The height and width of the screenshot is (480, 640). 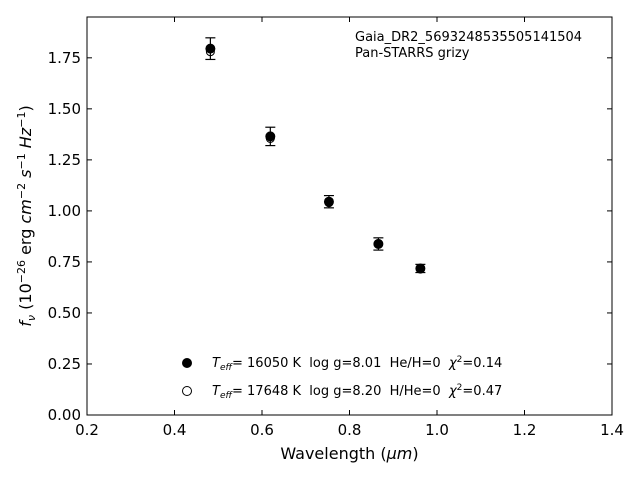 What do you see at coordinates (26, 215) in the screenshot?
I see `y-axis-label: fν (10−26 erg cm−2 s−1 Hz−1)` at bounding box center [26, 215].